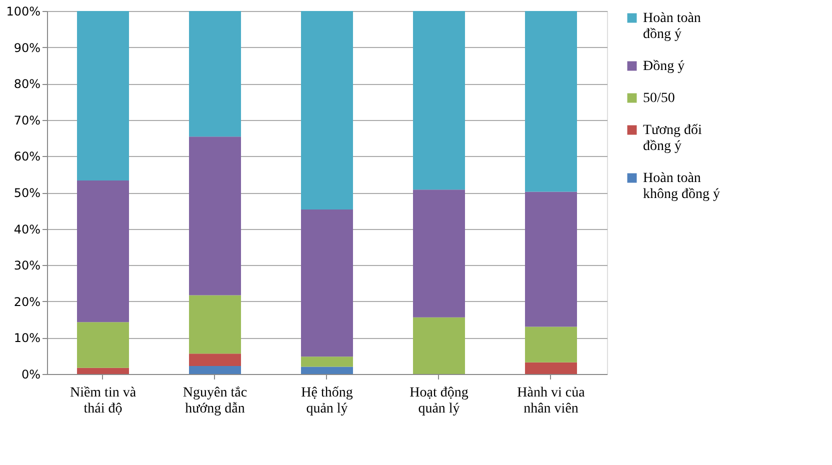 Image resolution: width=832 pixels, height=465 pixels. Describe the element at coordinates (27, 265) in the screenshot. I see `y-tick-label: 30%` at that location.